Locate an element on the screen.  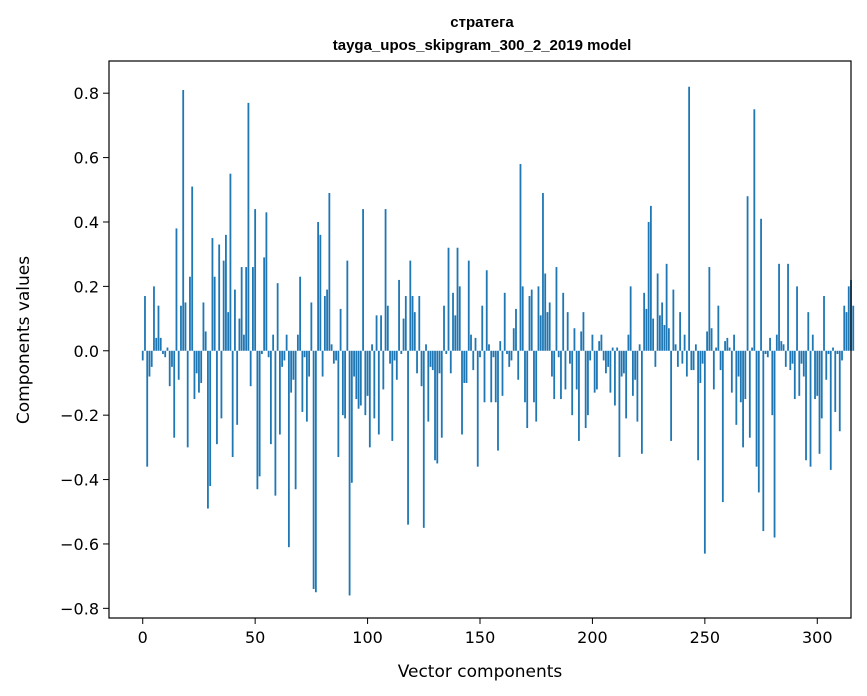
x-tick-label: 150 is located at coordinates (480, 637).